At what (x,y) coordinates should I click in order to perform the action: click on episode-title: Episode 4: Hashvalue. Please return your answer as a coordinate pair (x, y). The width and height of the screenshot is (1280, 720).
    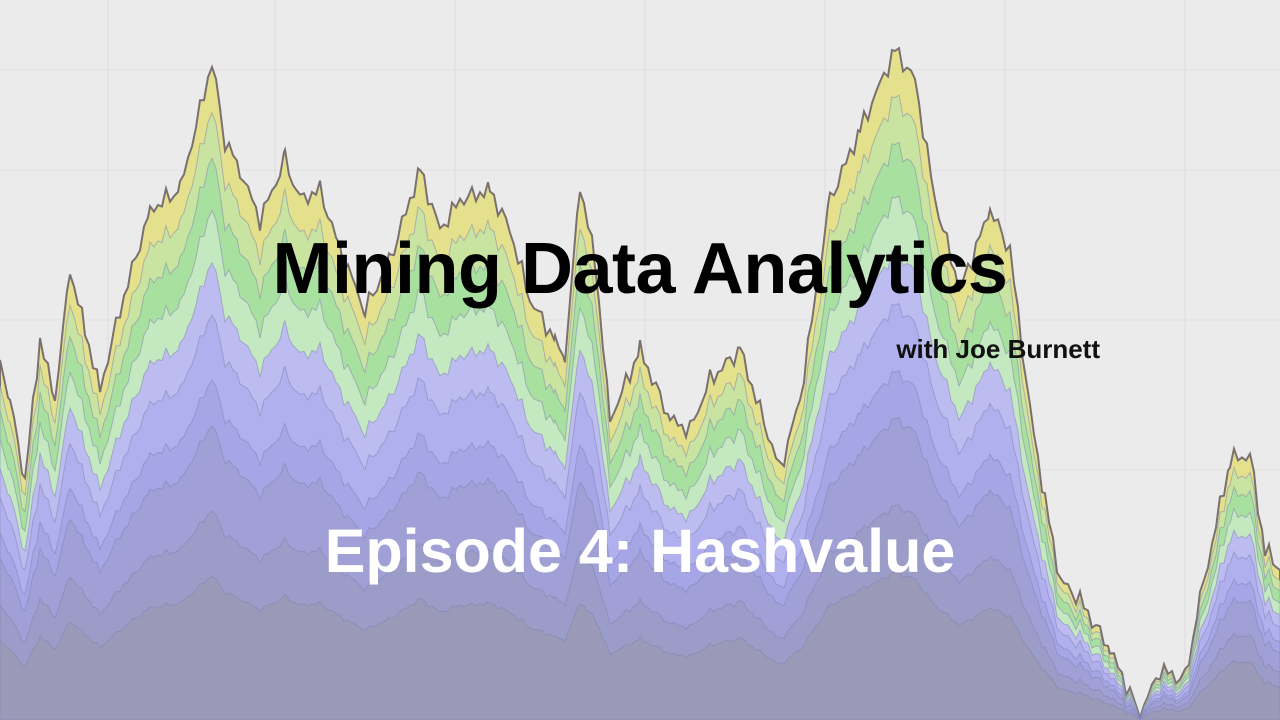
    Looking at the image, I should click on (640, 551).